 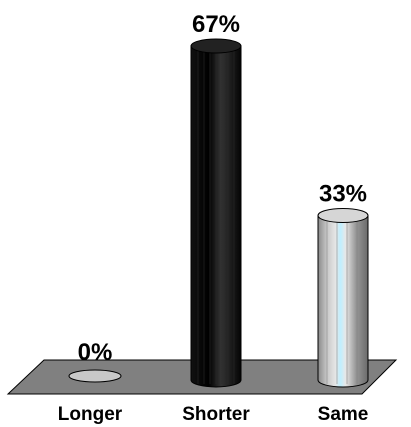 What do you see at coordinates (90, 414) in the screenshot?
I see `tick-label-longer: Longer` at bounding box center [90, 414].